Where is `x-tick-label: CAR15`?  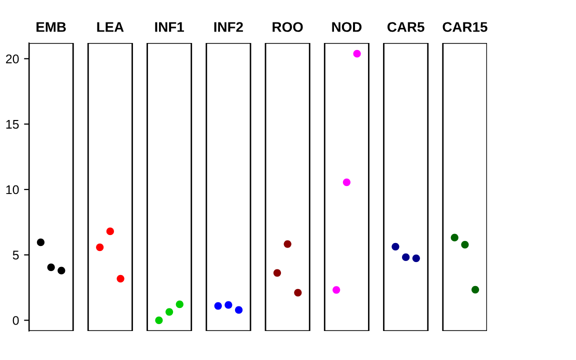
x-tick-label: CAR15 is located at coordinates (465, 27).